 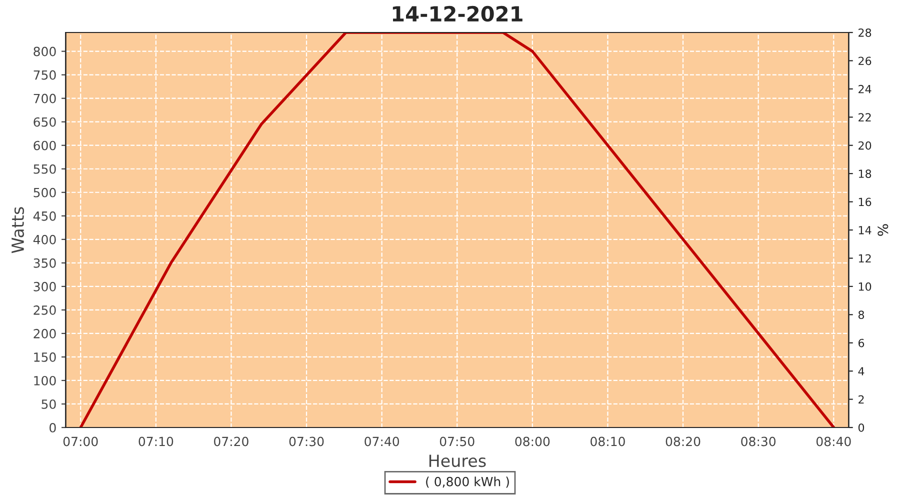 What do you see at coordinates (457, 461) in the screenshot?
I see `x-axis-title: Heures` at bounding box center [457, 461].